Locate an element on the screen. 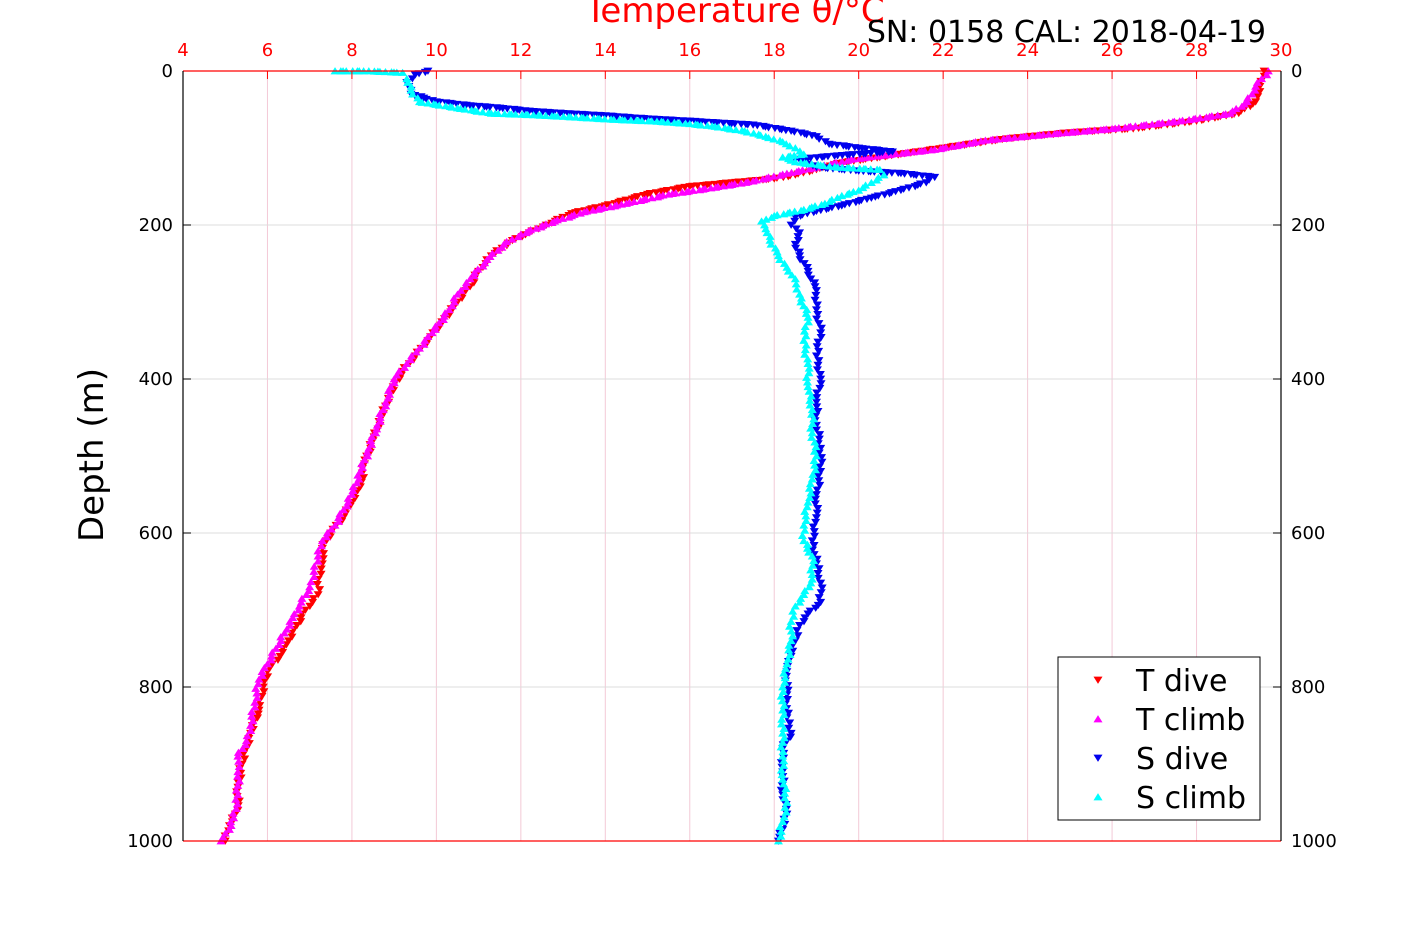 This screenshot has width=1417, height=945. legend-label: T climb is located at coordinates (1190, 720).